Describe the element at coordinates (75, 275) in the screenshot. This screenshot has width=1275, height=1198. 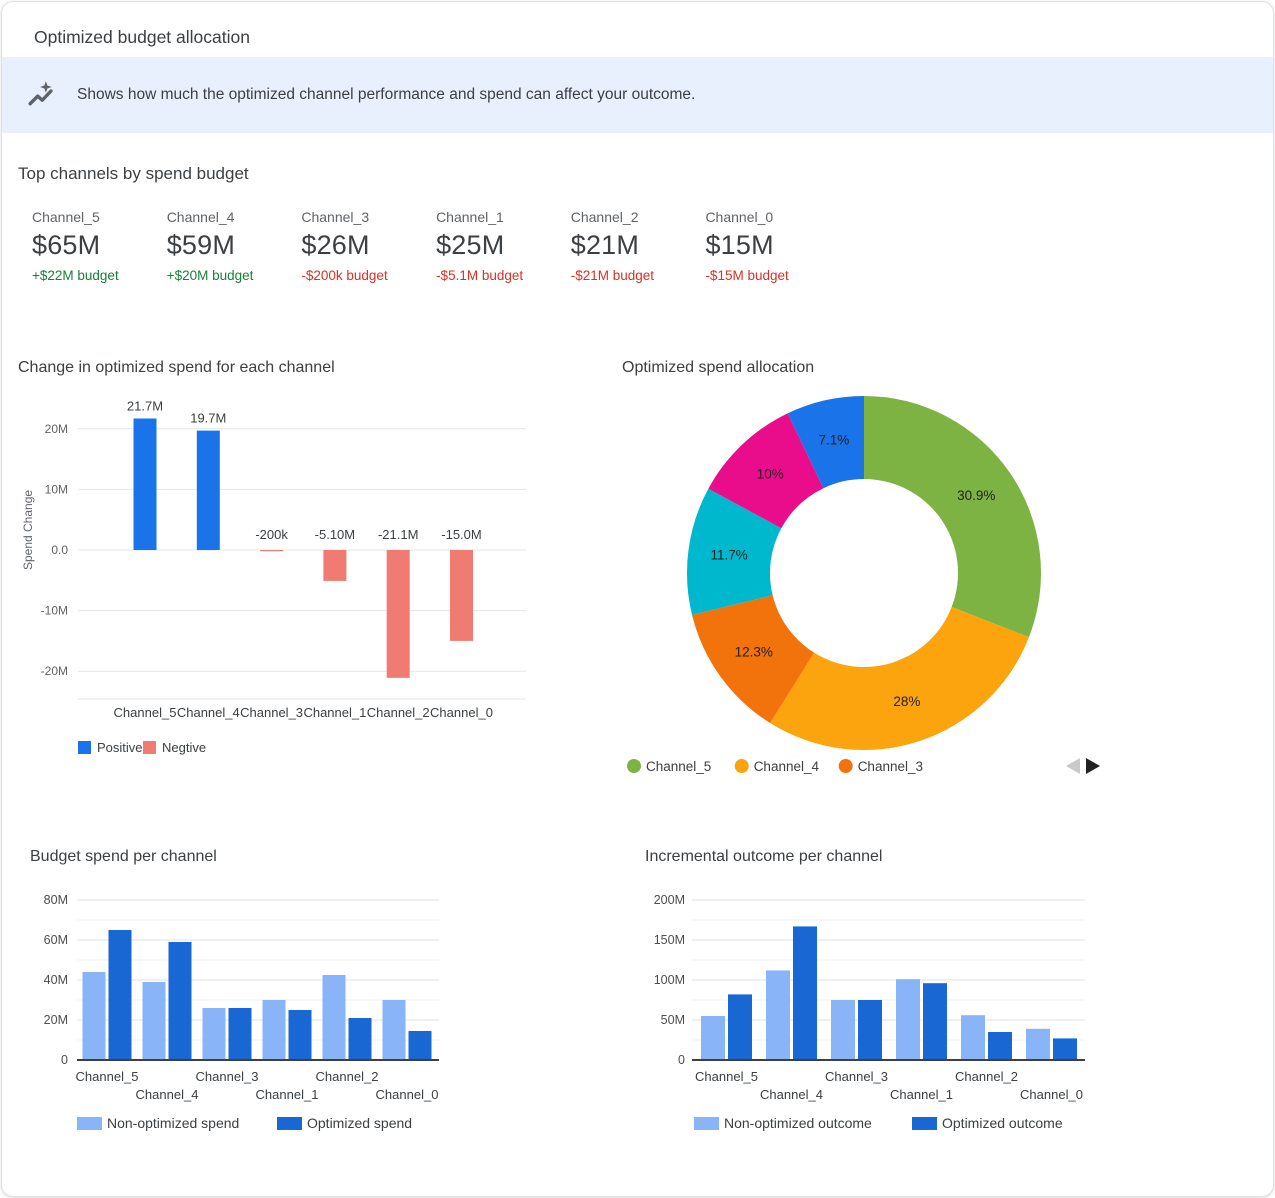
I see `channel-budget-delta: +$22M budget` at that location.